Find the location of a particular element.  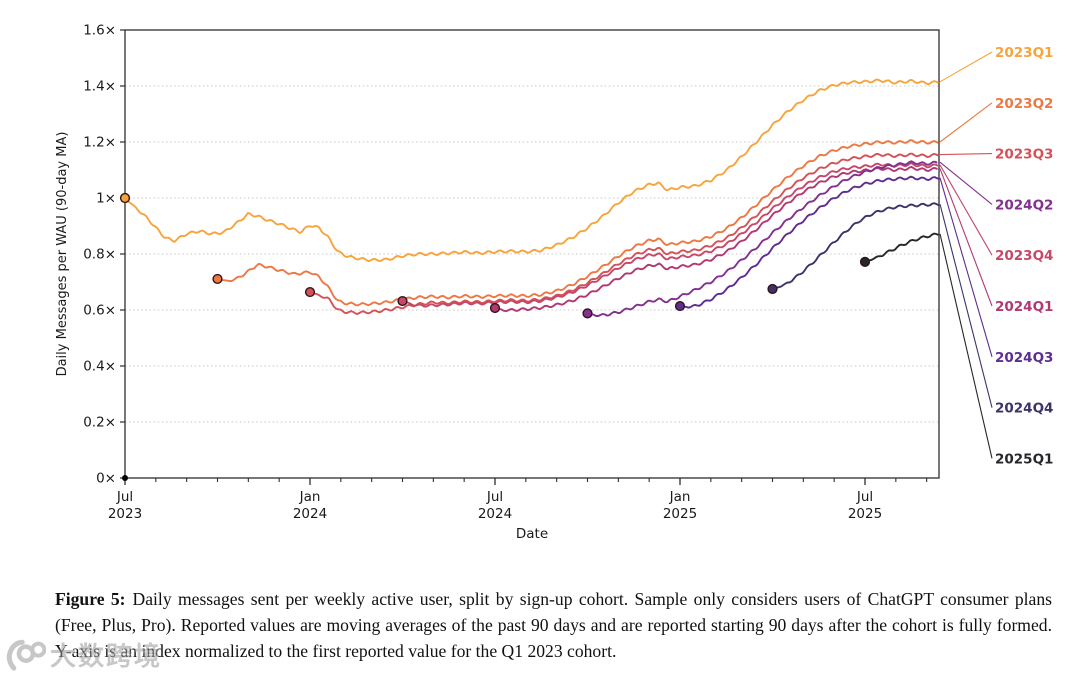

cohort-label-2023Q3: 2023Q3 is located at coordinates (1024, 155).